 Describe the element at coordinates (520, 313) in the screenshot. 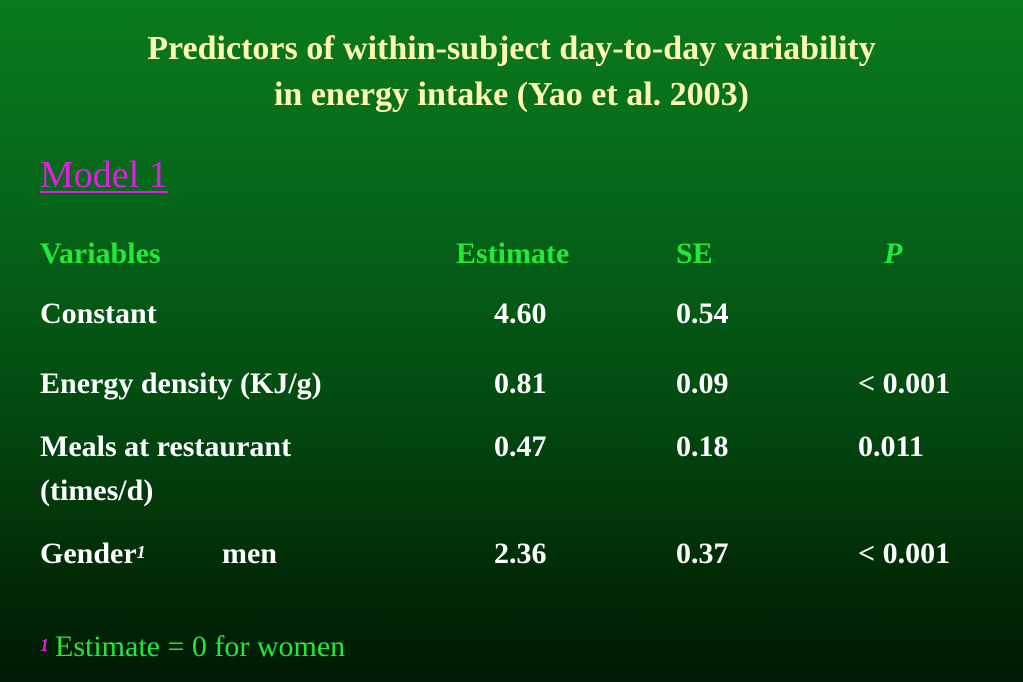

I see `row-constant-estimate: 4.60` at that location.